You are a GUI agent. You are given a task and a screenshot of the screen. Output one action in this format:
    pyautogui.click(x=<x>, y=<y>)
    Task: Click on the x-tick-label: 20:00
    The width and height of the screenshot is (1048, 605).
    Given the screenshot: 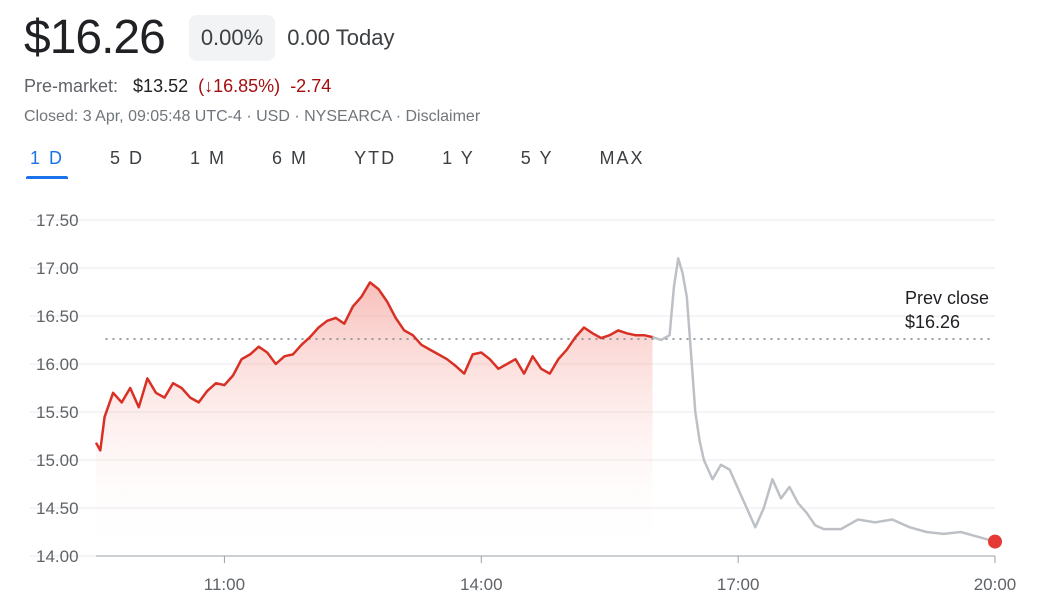 What is the action you would take?
    pyautogui.click(x=995, y=584)
    